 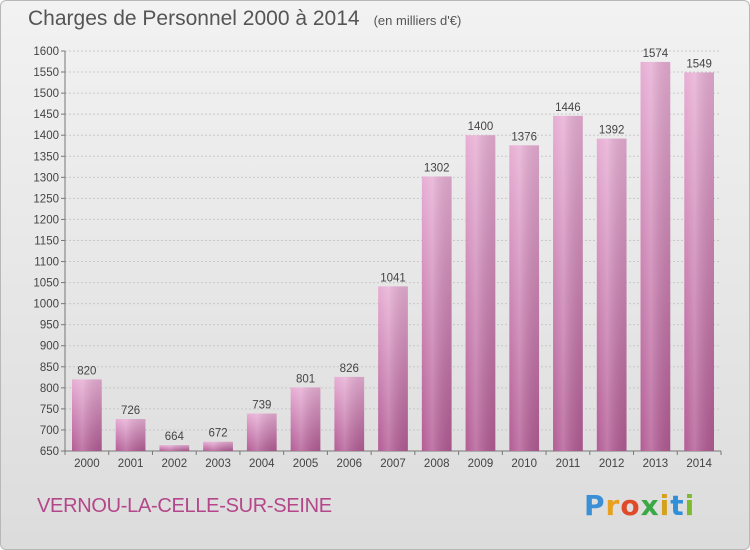 What do you see at coordinates (481, 127) in the screenshot?
I see `data-label-2009: 1400` at bounding box center [481, 127].